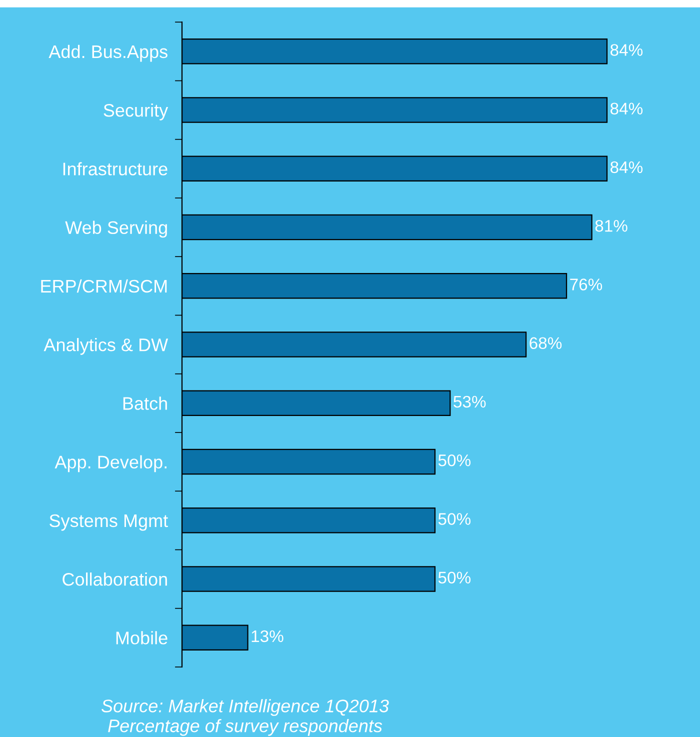 Image resolution: width=700 pixels, height=737 pixels. I want to click on y-tick-label: Collaboration, so click(114, 579).